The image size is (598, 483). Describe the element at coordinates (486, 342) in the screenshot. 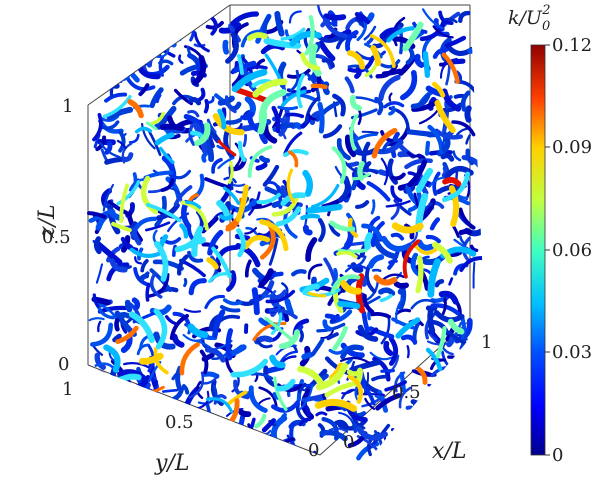

I see `x-tick-1: 1` at that location.